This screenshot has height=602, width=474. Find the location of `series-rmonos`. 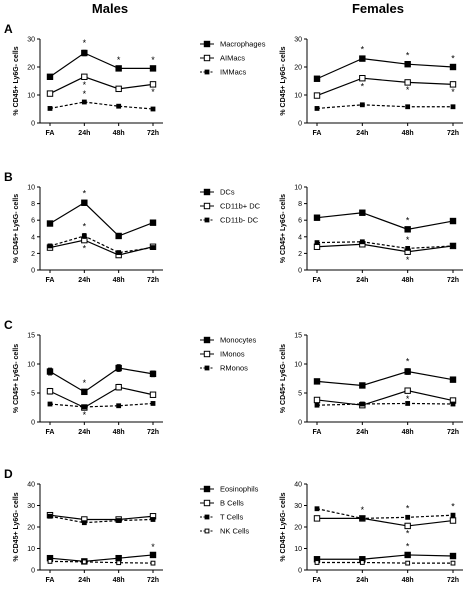

series-rmonos is located at coordinates (101, 405).